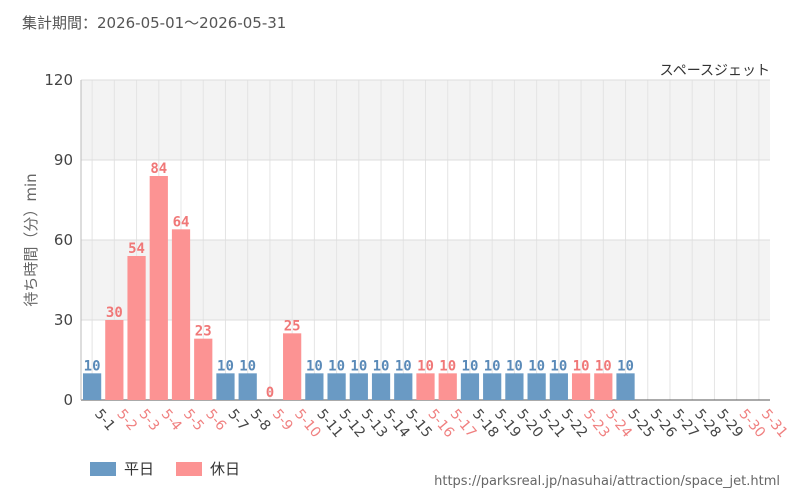  I want to click on x-tick-label: 5-7, so click(237, 420).